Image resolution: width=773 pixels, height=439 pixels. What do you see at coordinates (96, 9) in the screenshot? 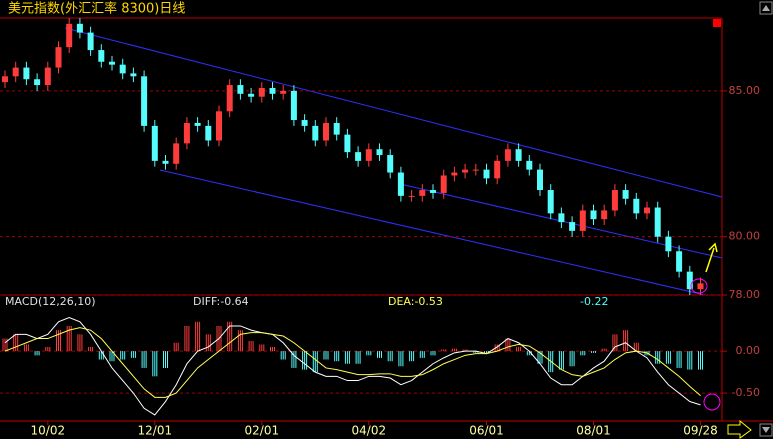
I see `chart-title: 美元指数(外汇汇率 8300)日线` at bounding box center [96, 9].